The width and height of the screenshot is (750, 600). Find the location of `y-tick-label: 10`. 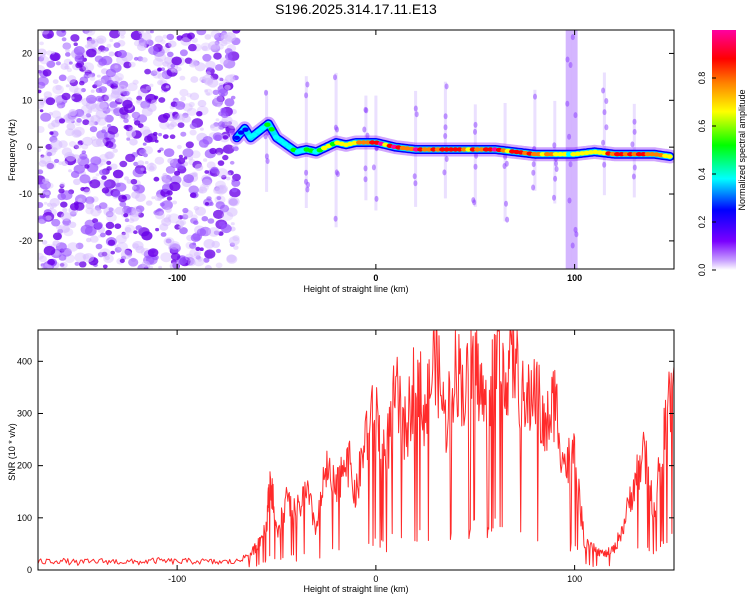

y-tick-label: 10 is located at coordinates (27, 100).